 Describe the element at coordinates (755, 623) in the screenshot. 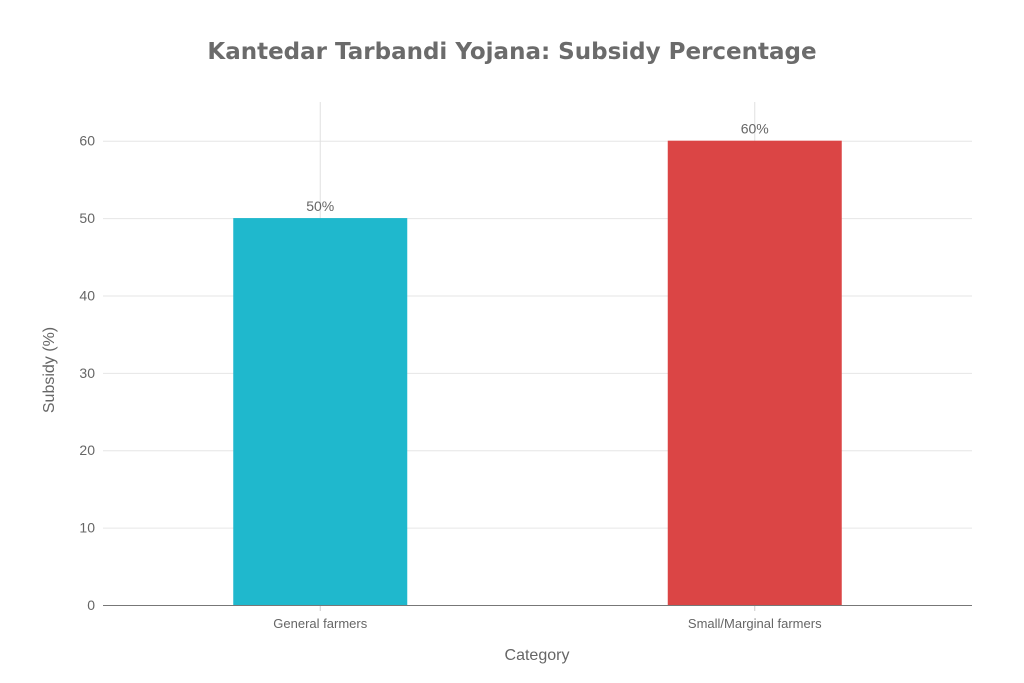

I see `x-tick-label: Small/Marginal farmers` at that location.